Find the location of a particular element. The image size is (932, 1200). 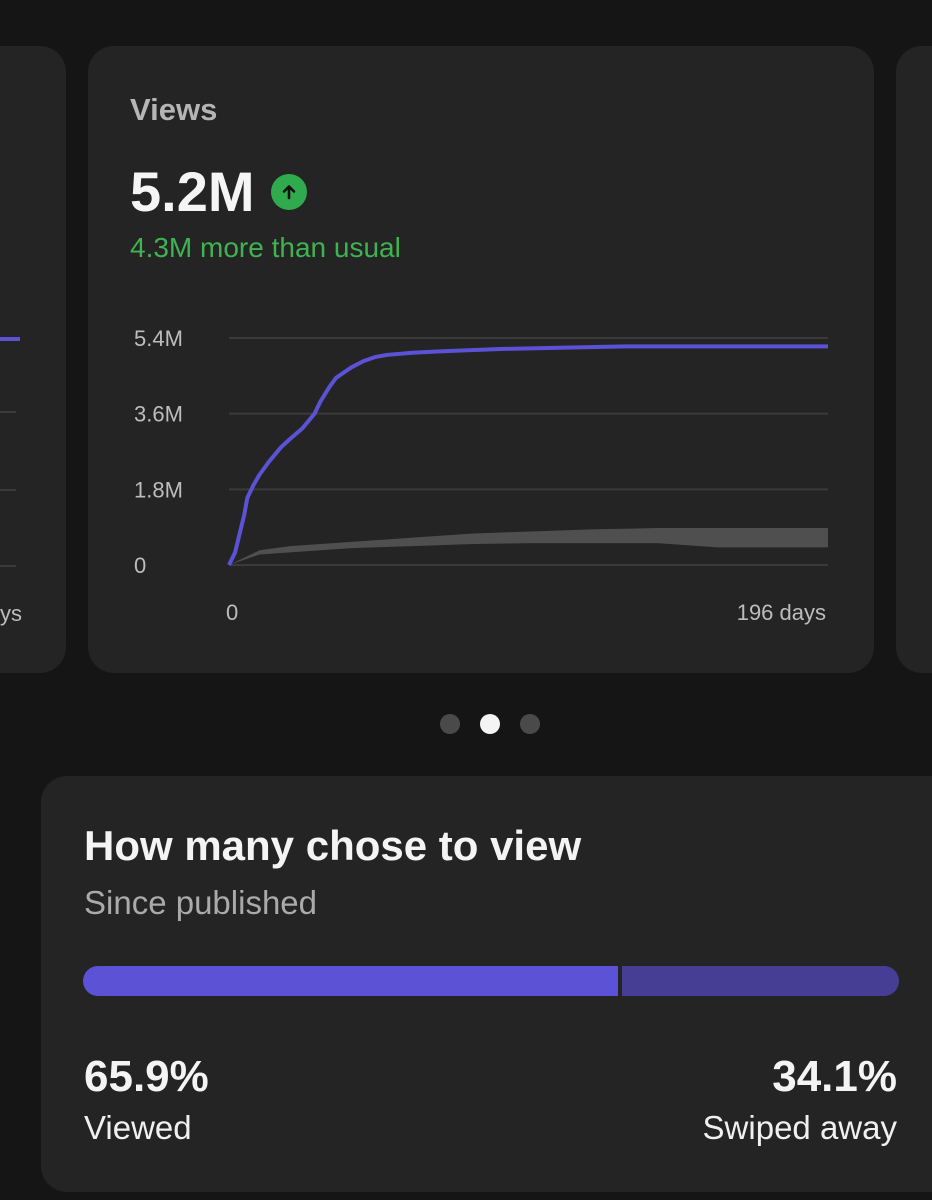

y-tick-label: 5.4M is located at coordinates (158, 338).